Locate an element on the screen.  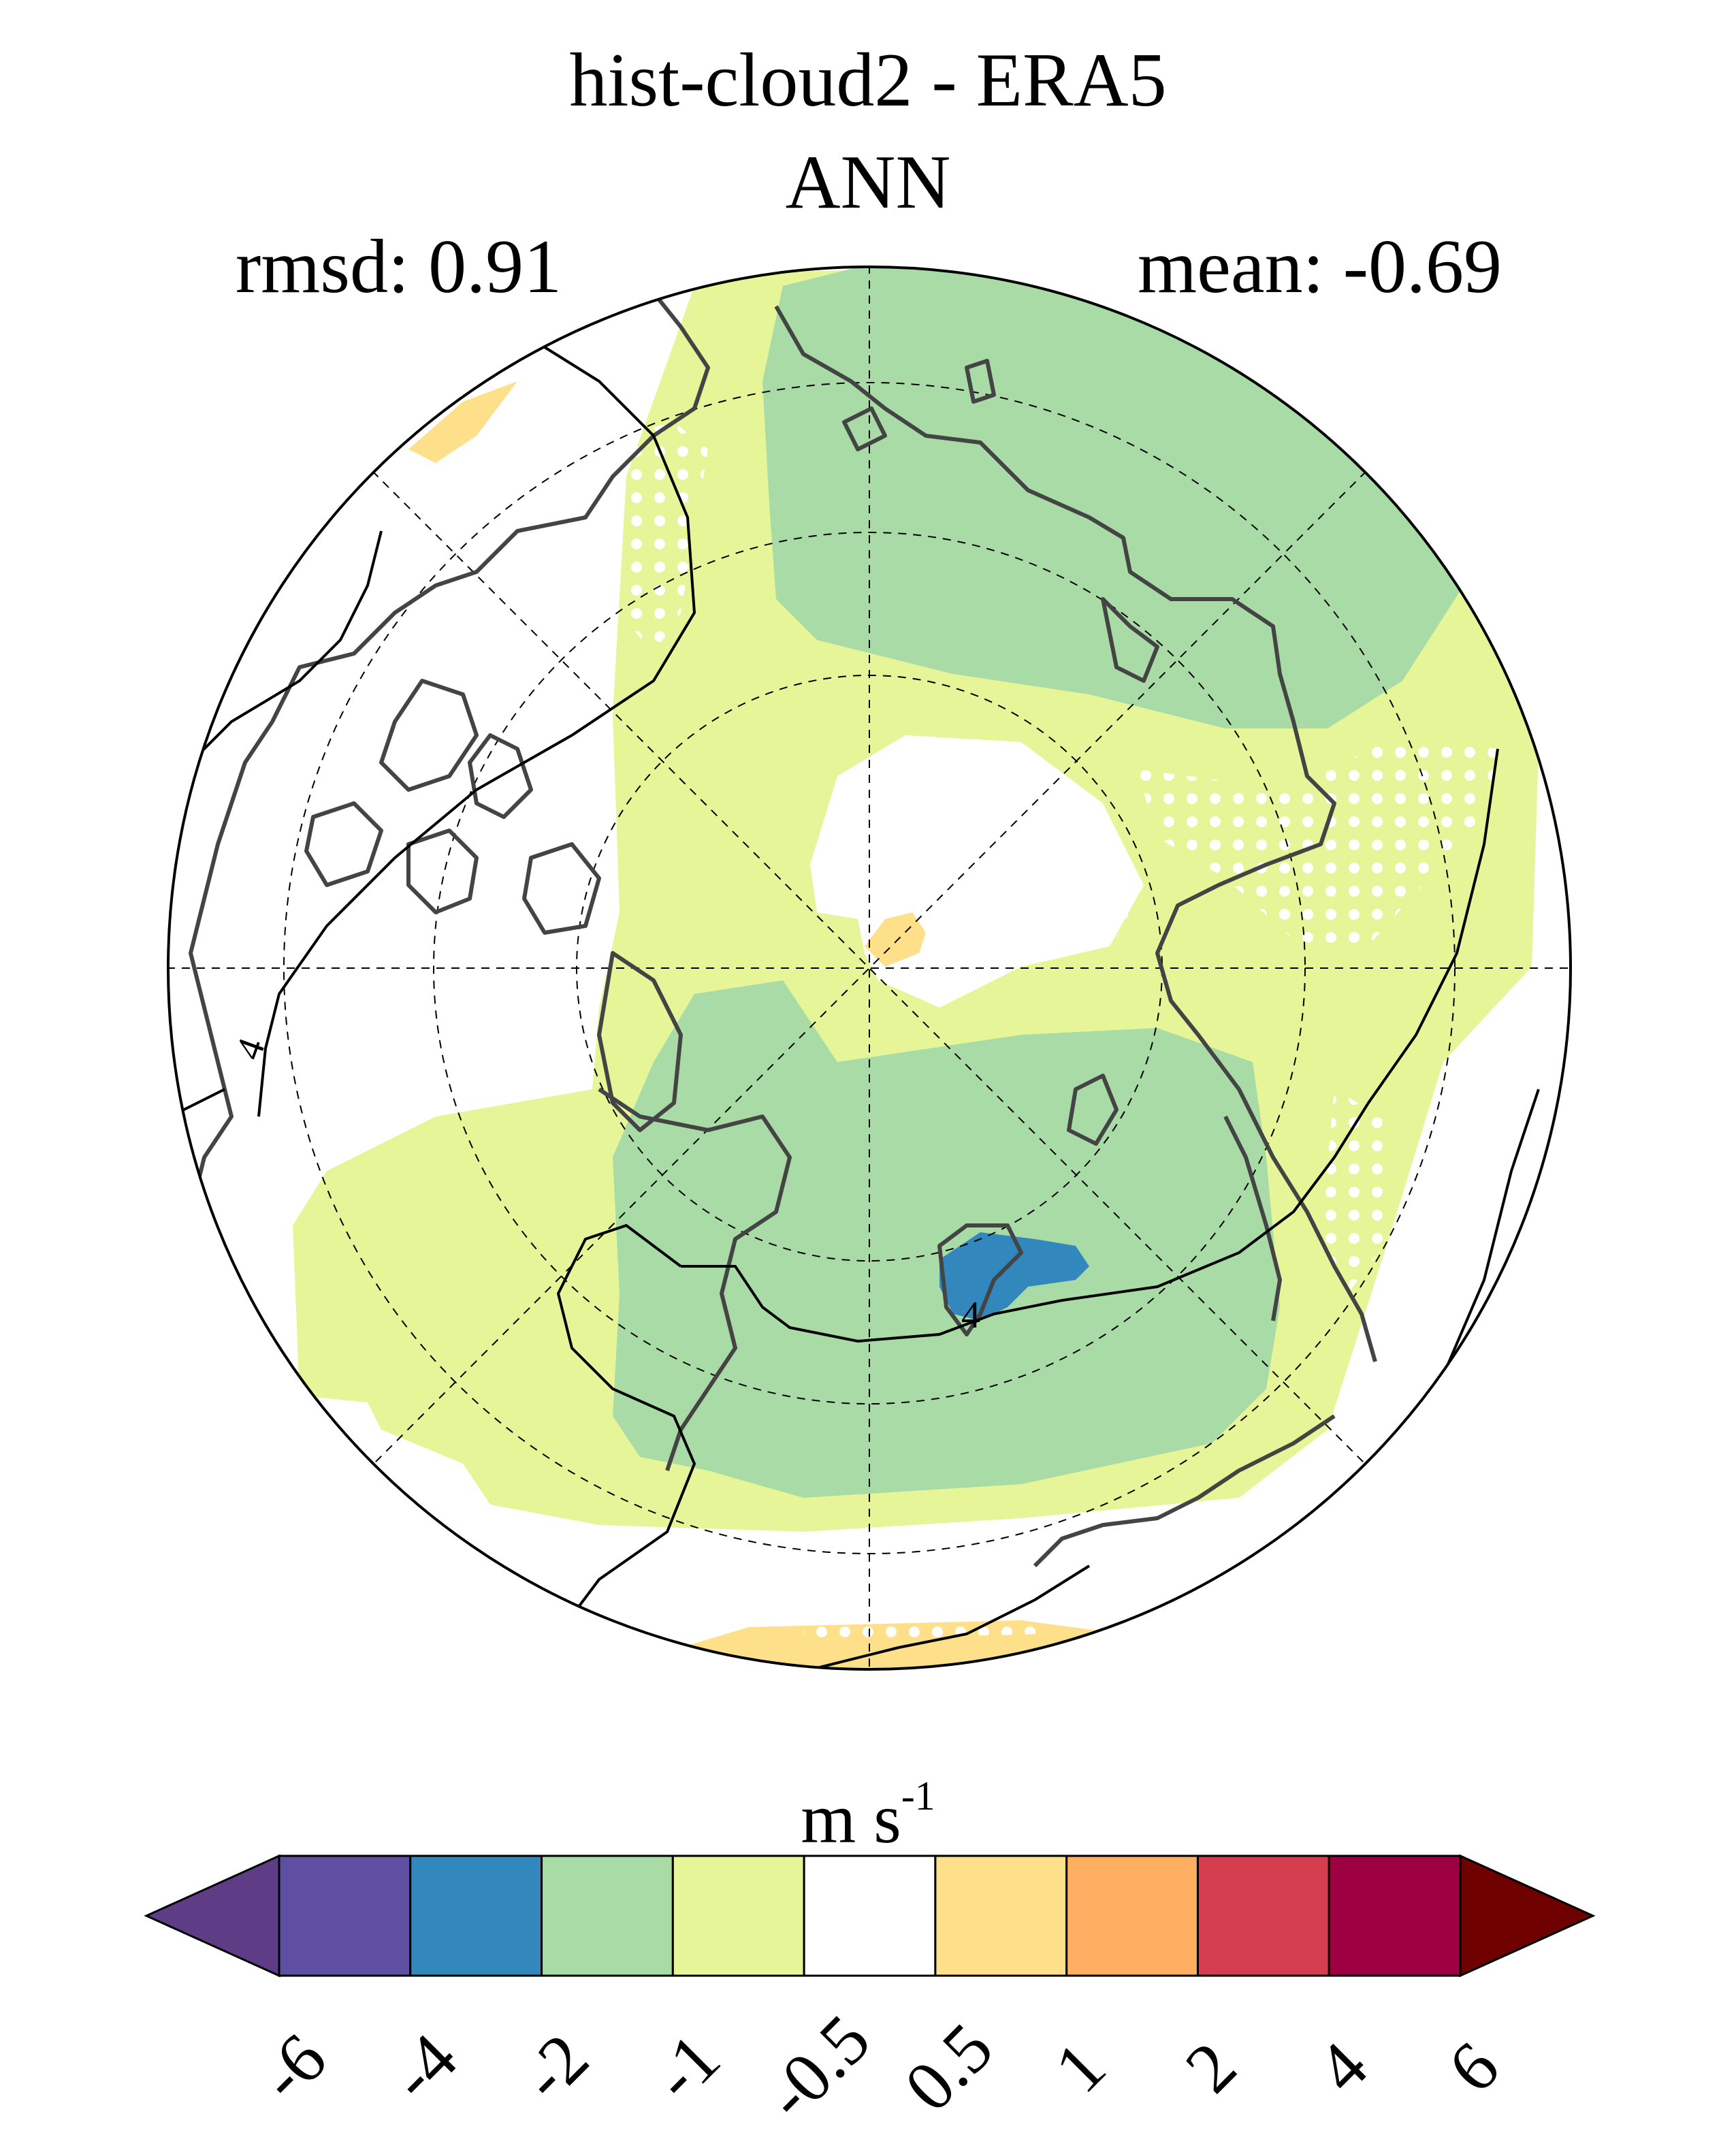
plot-title: hist-cloud2 - ERA5 is located at coordinates (868, 80).